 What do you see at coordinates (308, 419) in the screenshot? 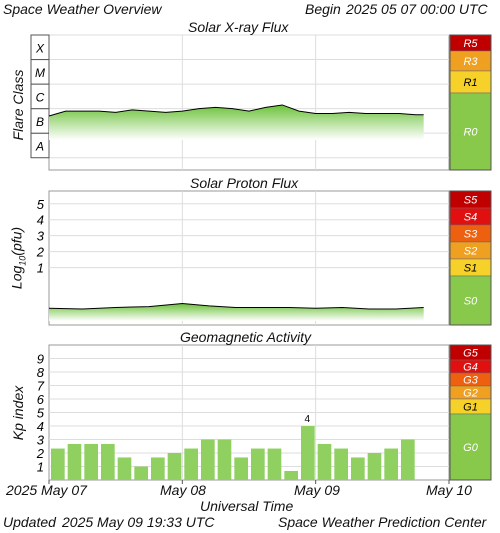
I see `kp-max-annotation: 4` at bounding box center [308, 419].